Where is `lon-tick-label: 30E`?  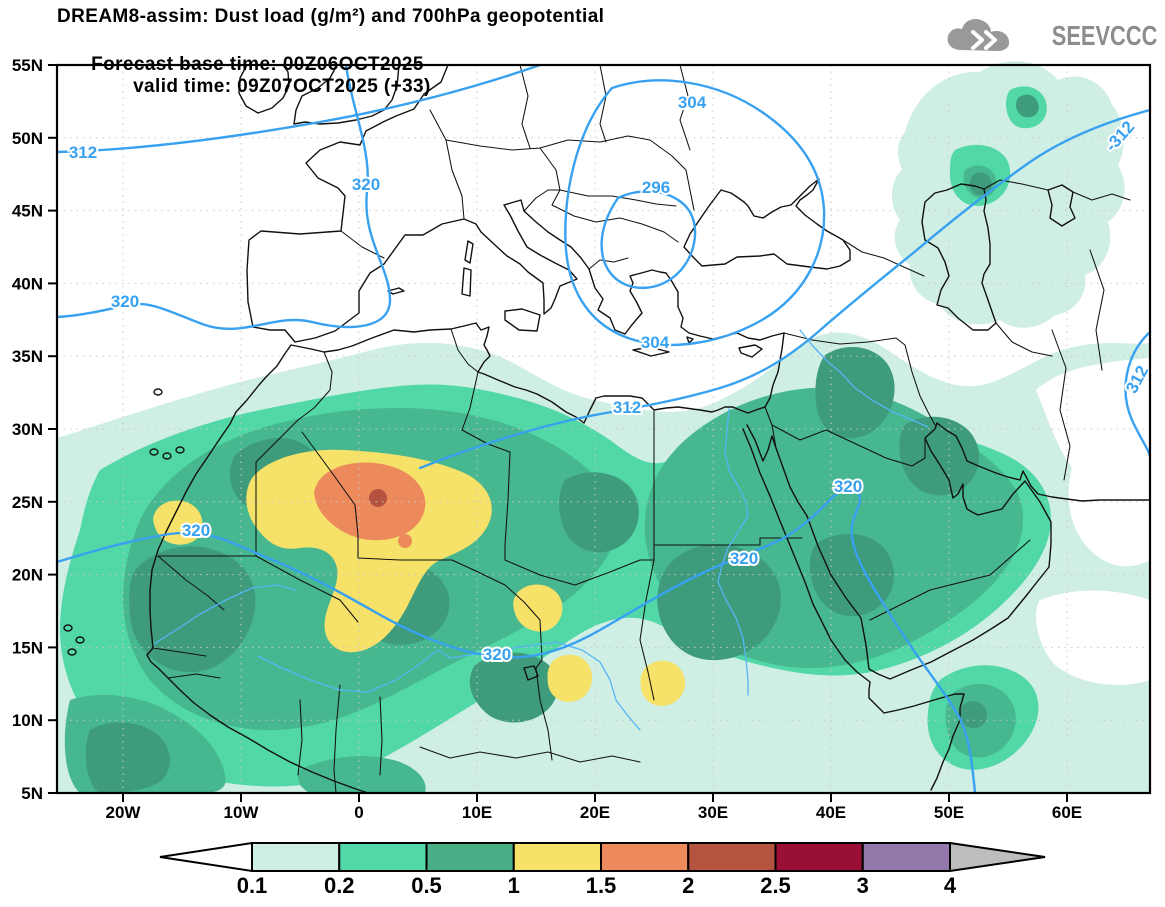 lon-tick-label: 30E is located at coordinates (713, 812).